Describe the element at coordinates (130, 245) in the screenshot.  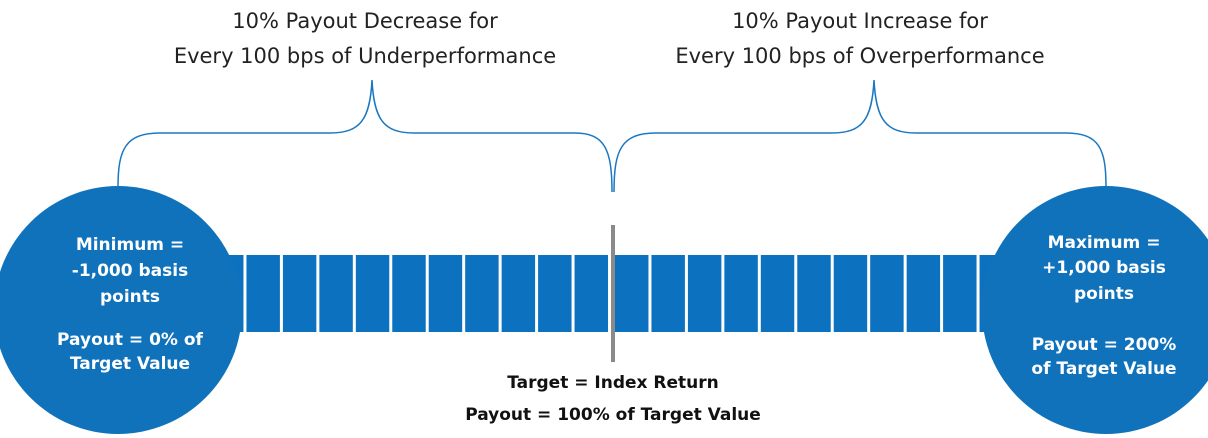
I see `minimum-text: Minimum =` at that location.